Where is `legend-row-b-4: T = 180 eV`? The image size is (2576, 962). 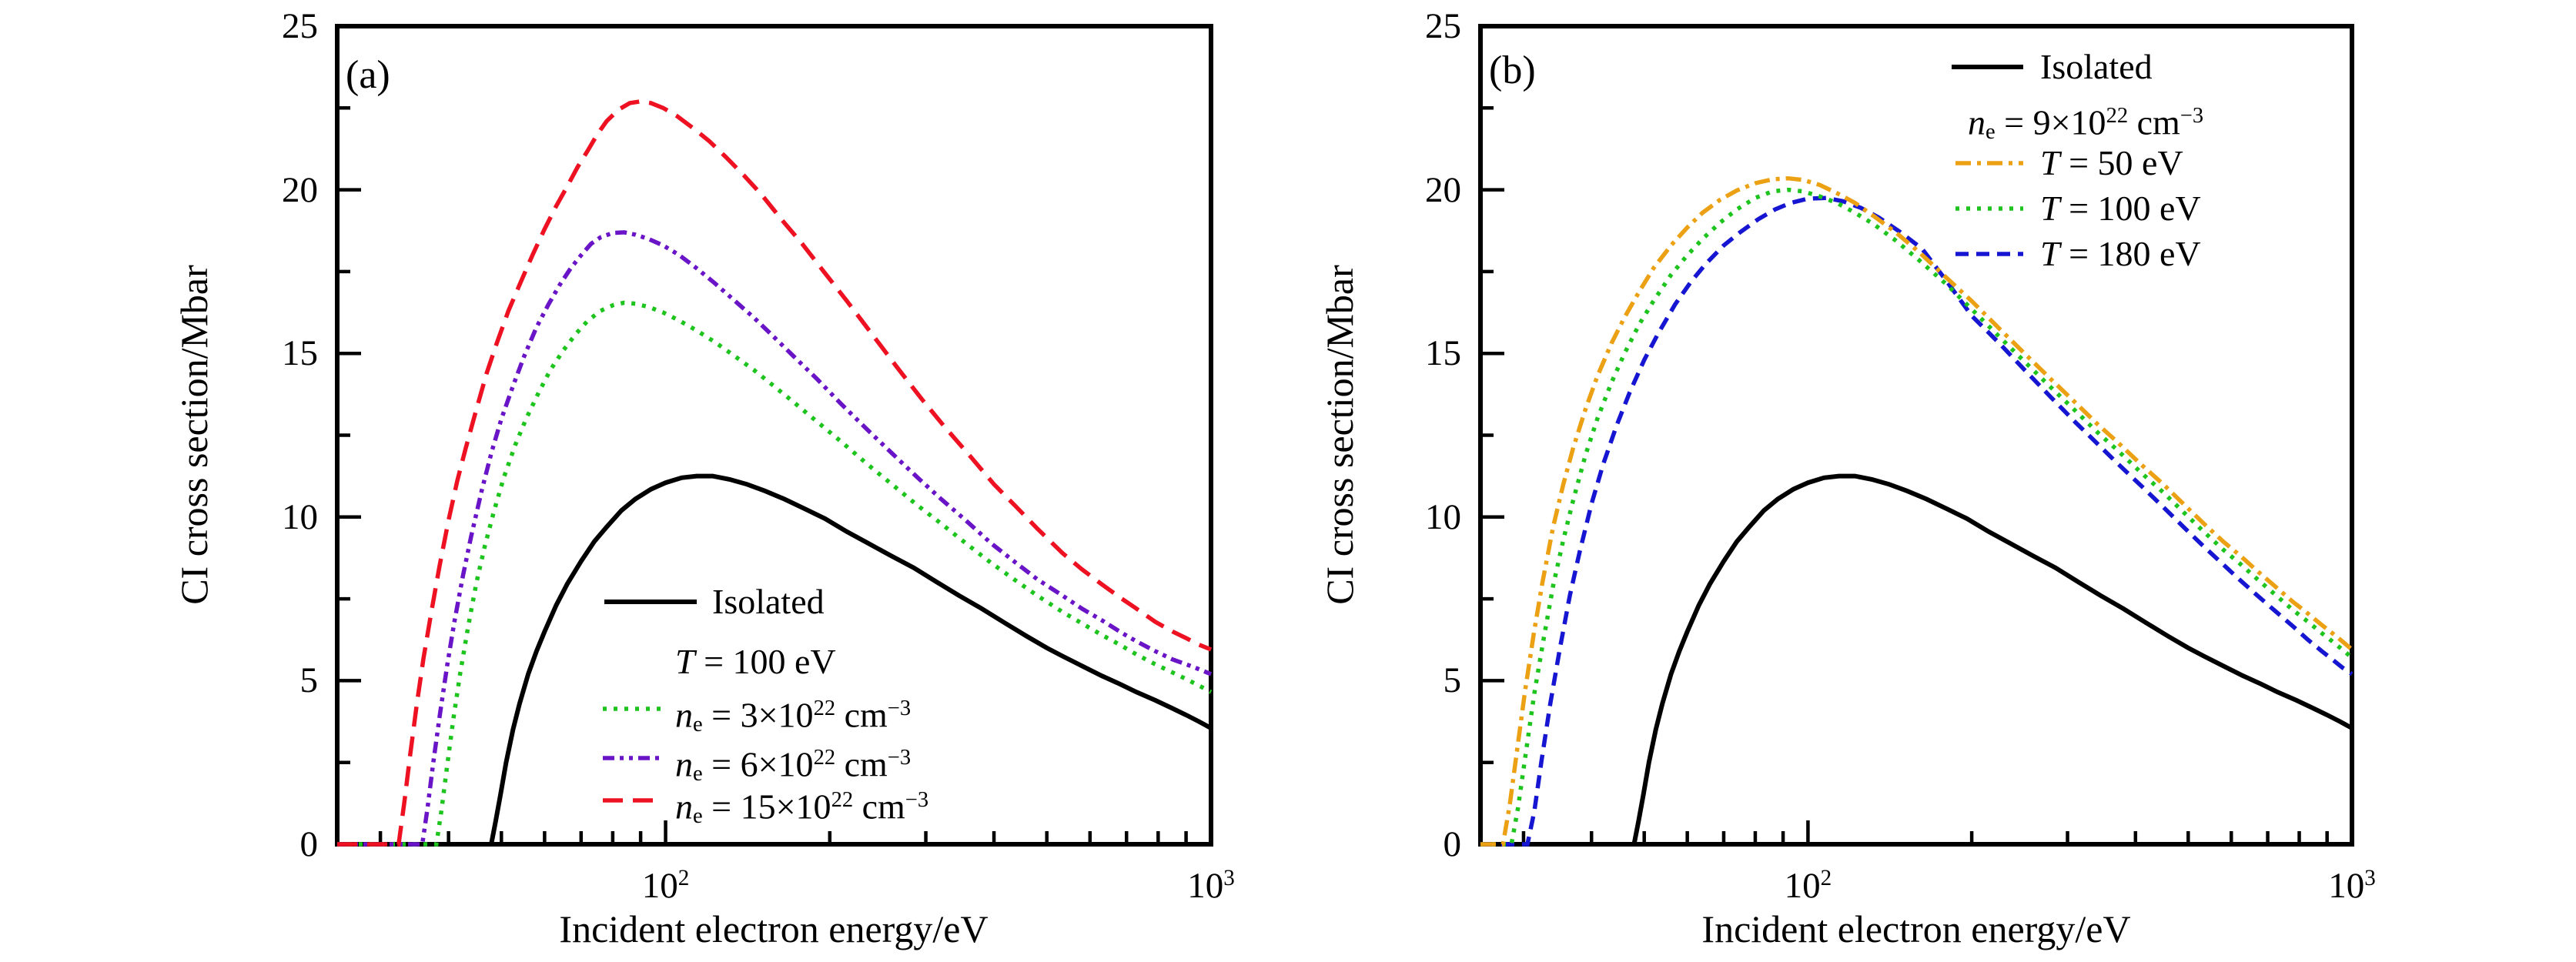 legend-row-b-4: T = 180 eV is located at coordinates (2121, 254).